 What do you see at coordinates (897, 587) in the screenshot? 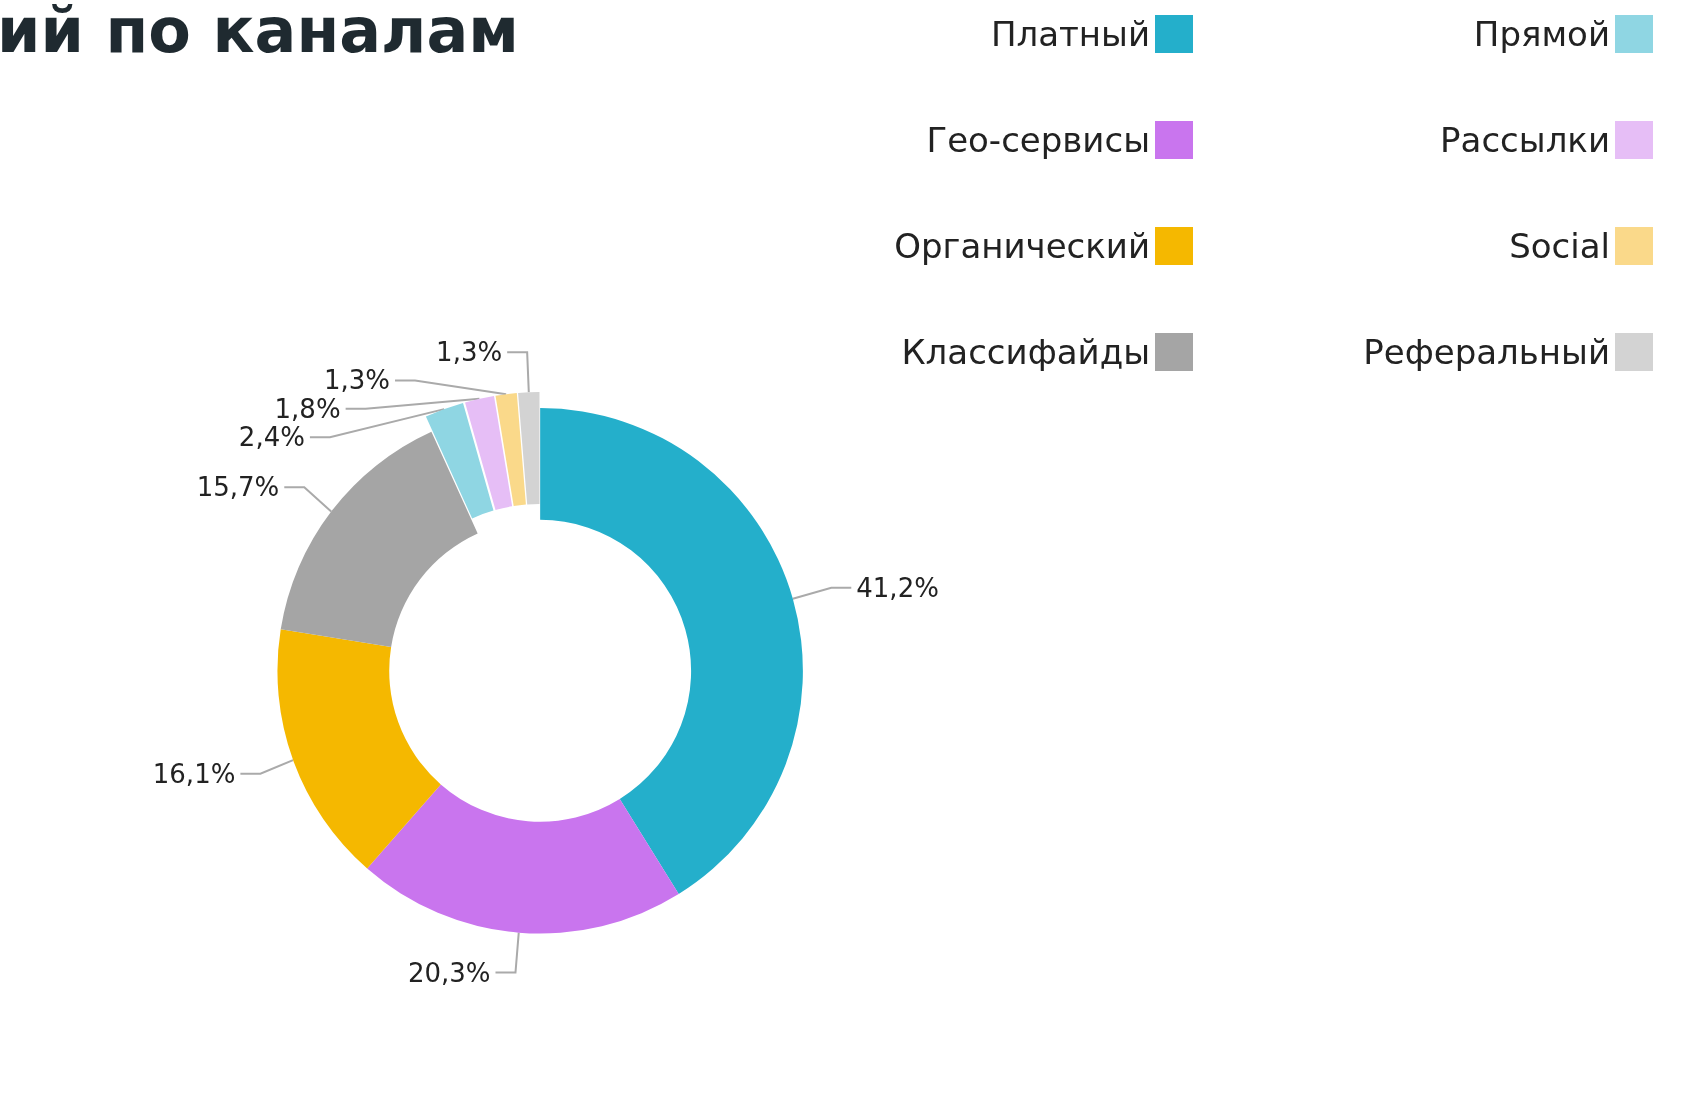
I see `data-label: 41,2%` at bounding box center [897, 587].